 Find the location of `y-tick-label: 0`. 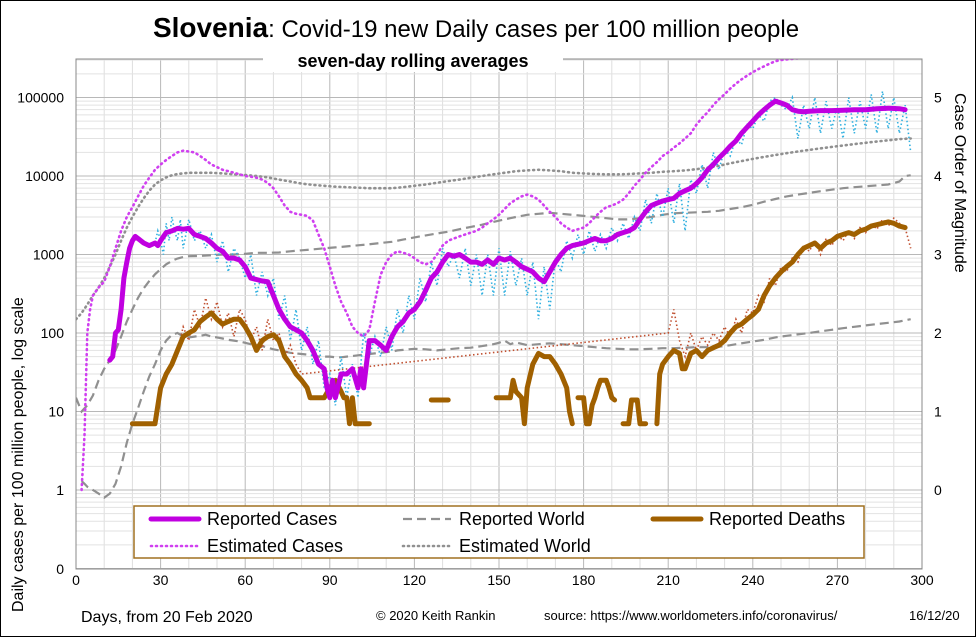

y-tick-label: 0 is located at coordinates (60, 569).